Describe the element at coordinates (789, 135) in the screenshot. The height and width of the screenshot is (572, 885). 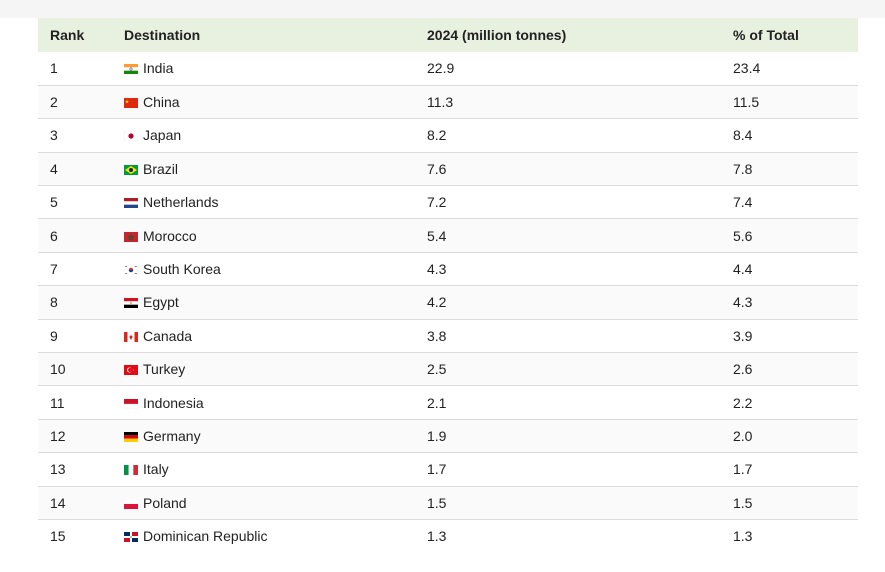
I see `pct-cell: 8.4` at that location.